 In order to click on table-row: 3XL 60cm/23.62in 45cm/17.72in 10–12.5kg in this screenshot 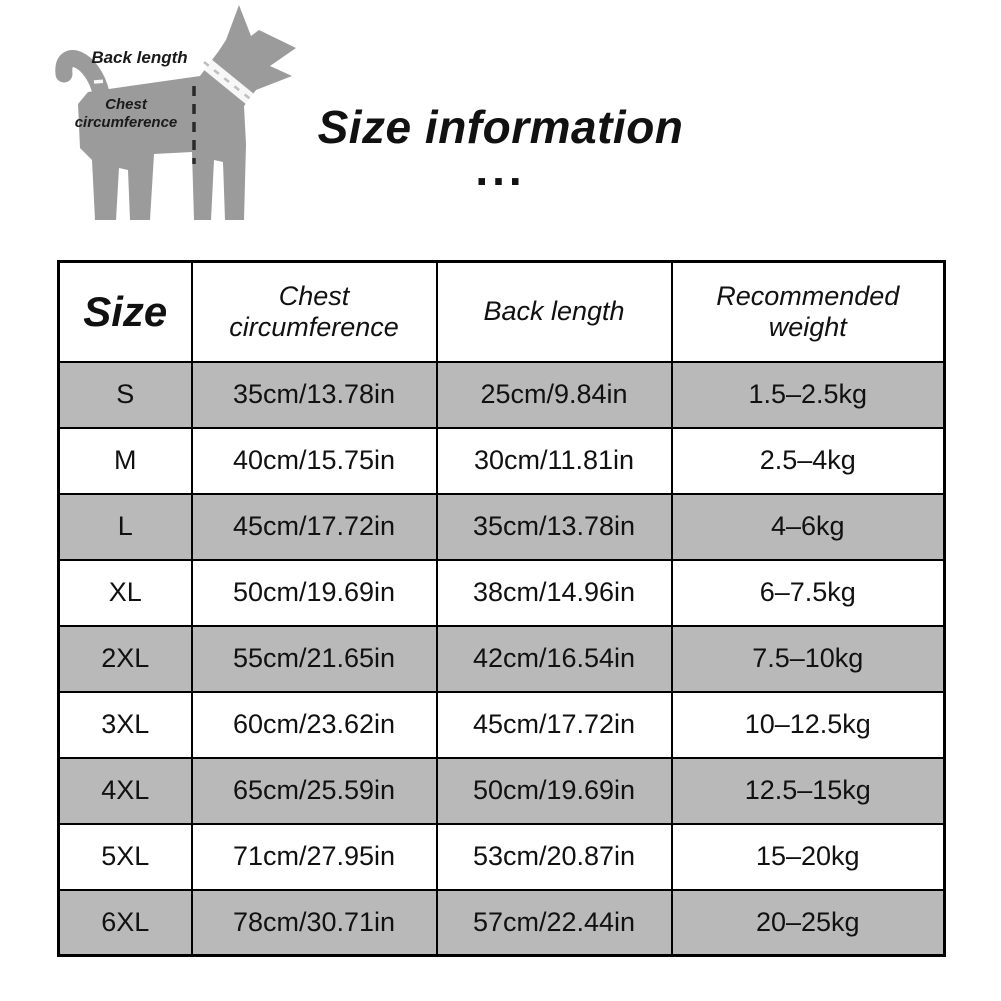, I will do `click(501, 724)`.